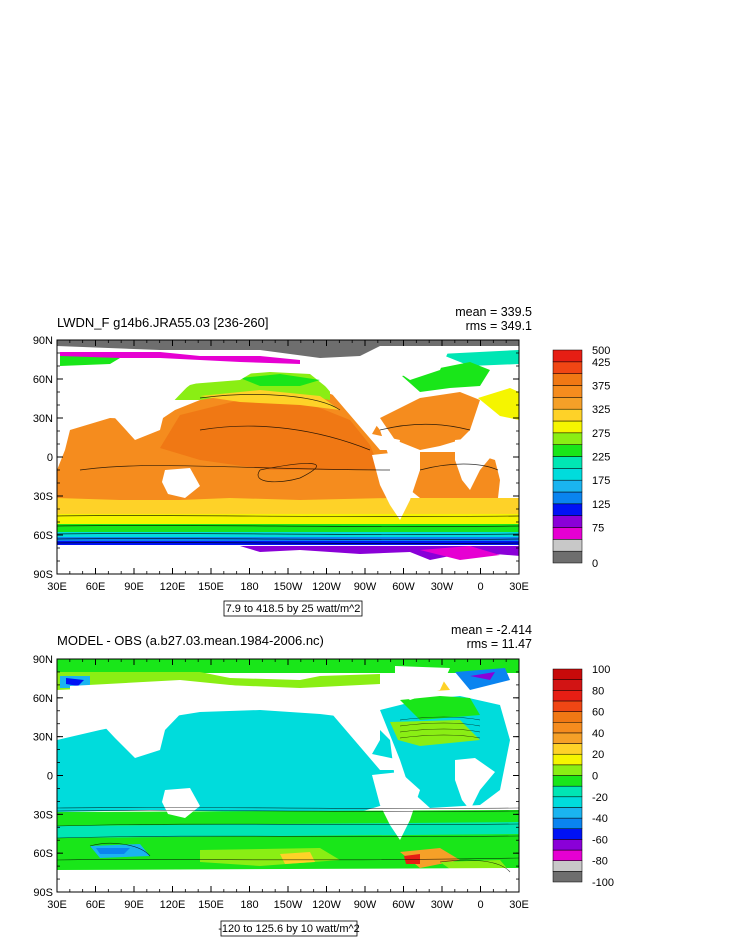 Image resolution: width=733 pixels, height=945 pixels. Describe the element at coordinates (163, 322) in the screenshot. I see `panel-1-title: LWDN_F g14b6.JRA55.03 [236-260]` at that location.